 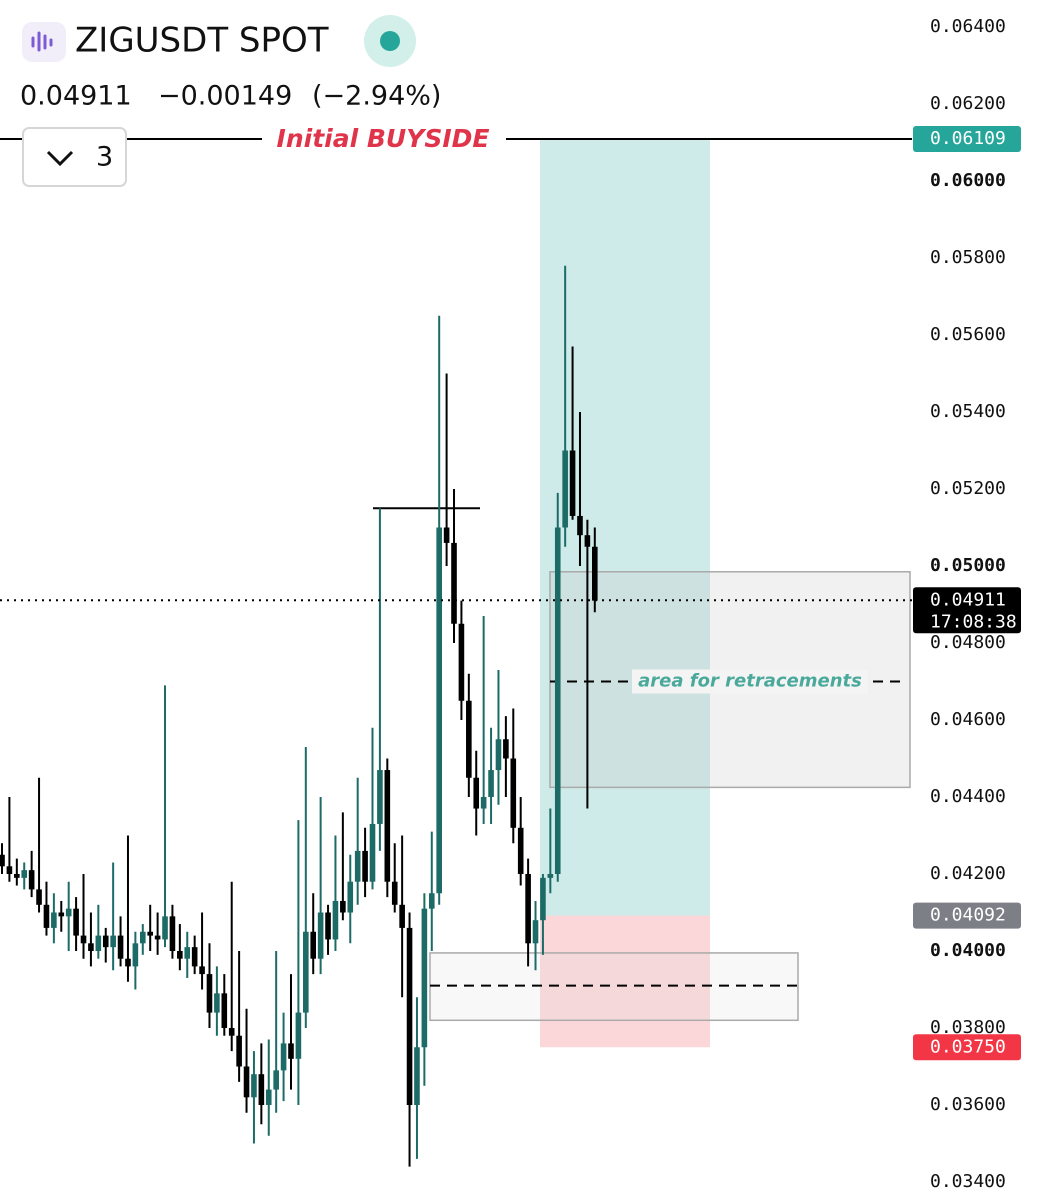 I want to click on y-tick-label: 0.03800, so click(x=968, y=1027).